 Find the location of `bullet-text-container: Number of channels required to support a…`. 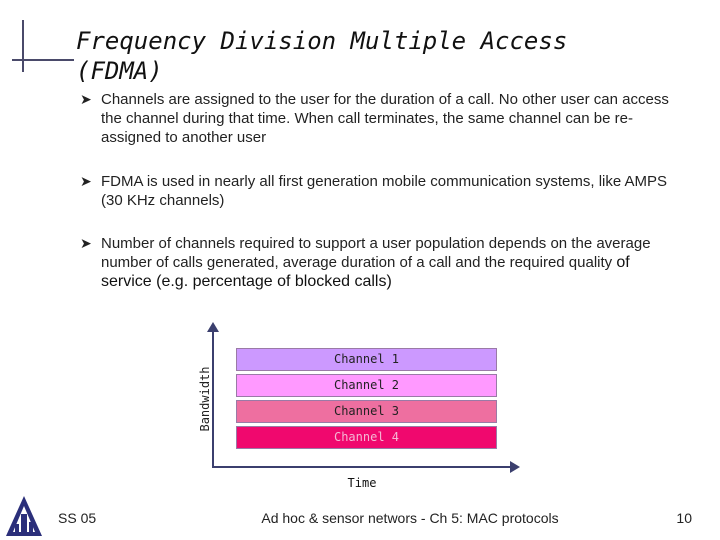

bullet-text-container: Number of channels required to support a… is located at coordinates (385, 262).